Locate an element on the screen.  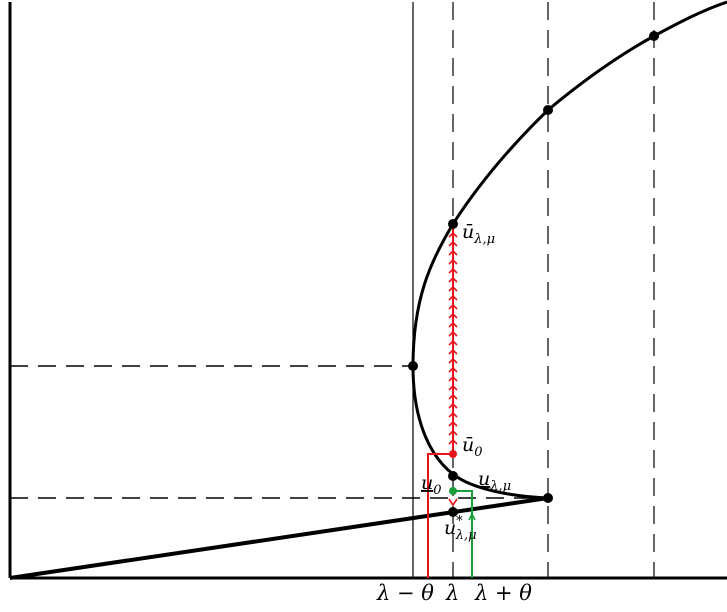
red-path is located at coordinates (440, 515).